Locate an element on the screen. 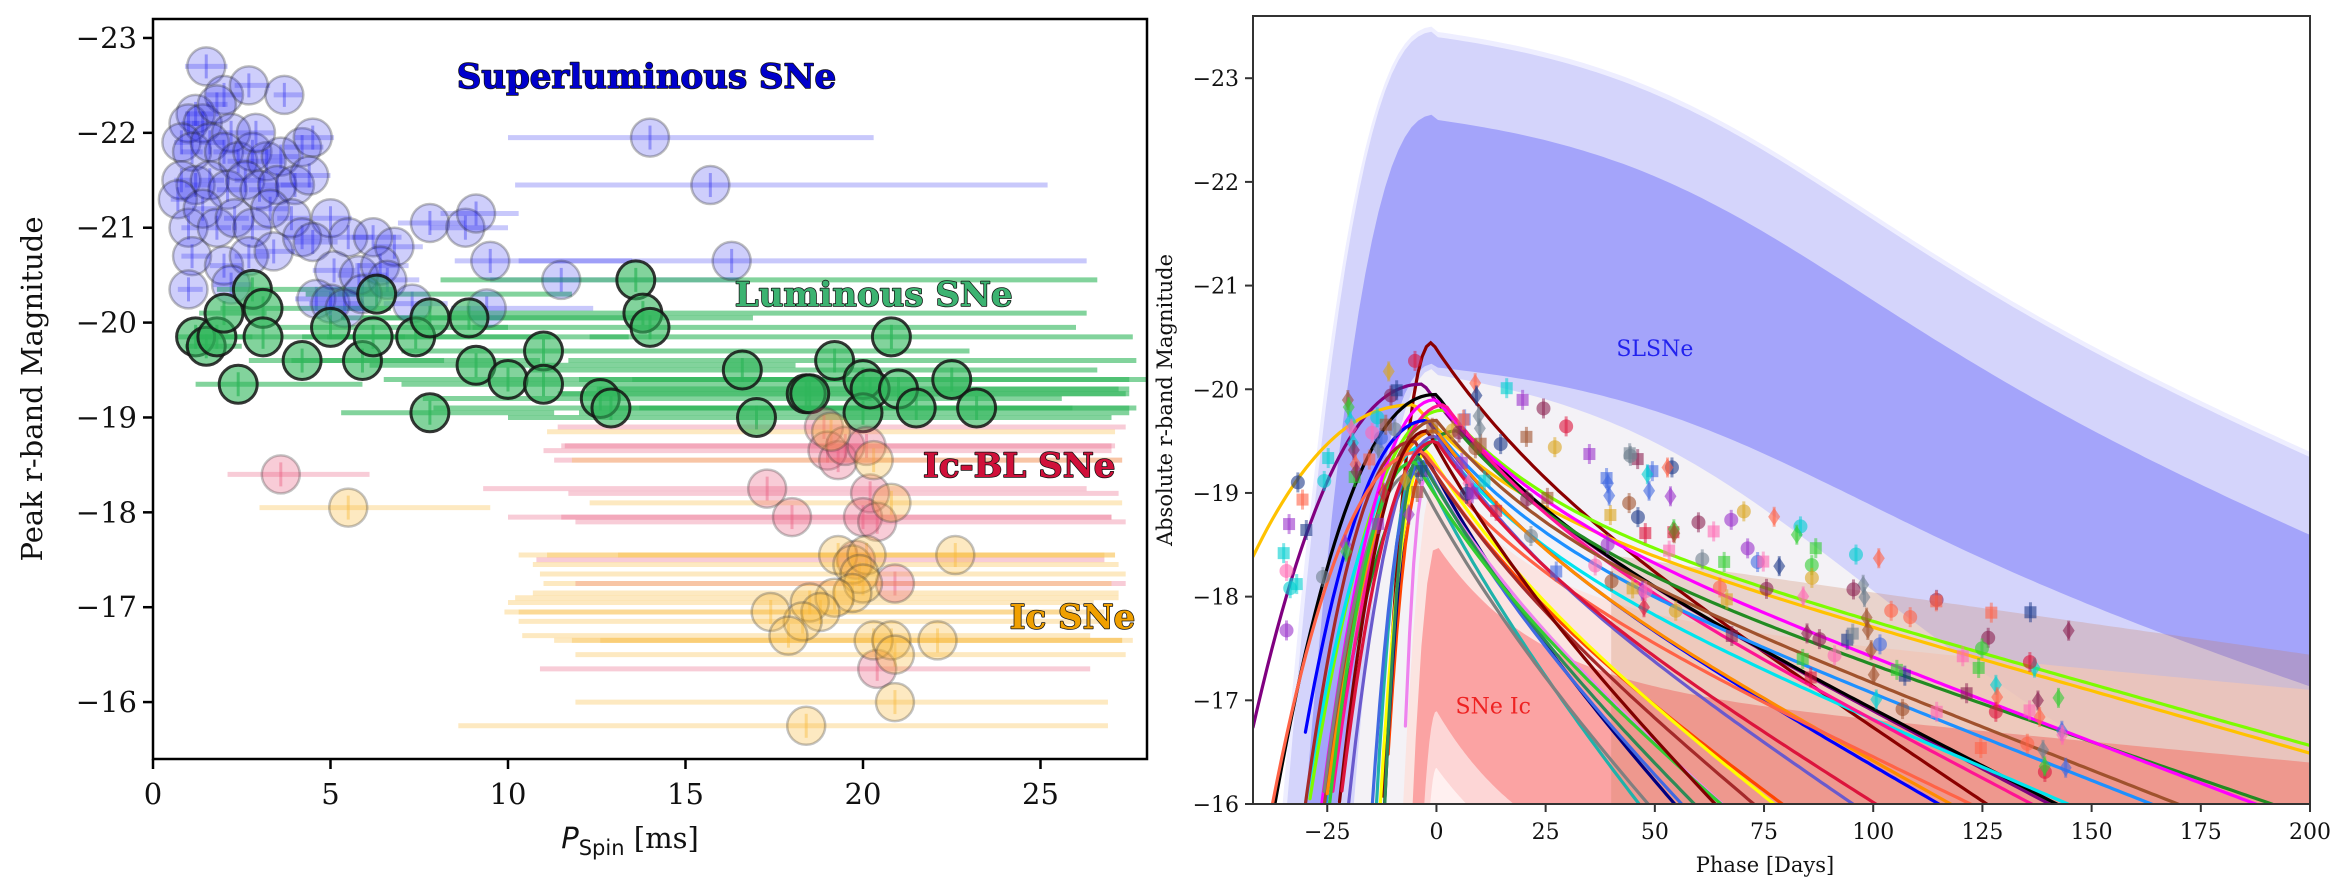 The width and height of the screenshot is (2348, 881). x-axis: 0 5 10 15 20 25 is located at coordinates (601, 785).